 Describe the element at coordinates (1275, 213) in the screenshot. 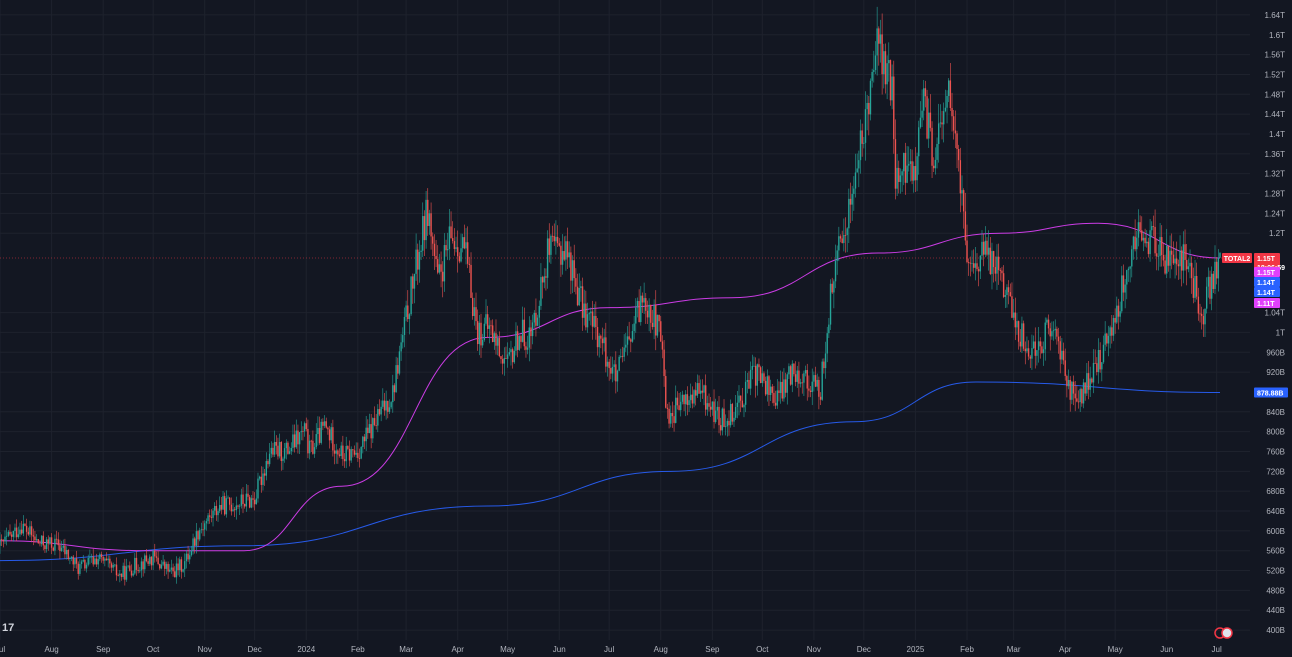

I see `y-tick-label: 1.24T` at that location.